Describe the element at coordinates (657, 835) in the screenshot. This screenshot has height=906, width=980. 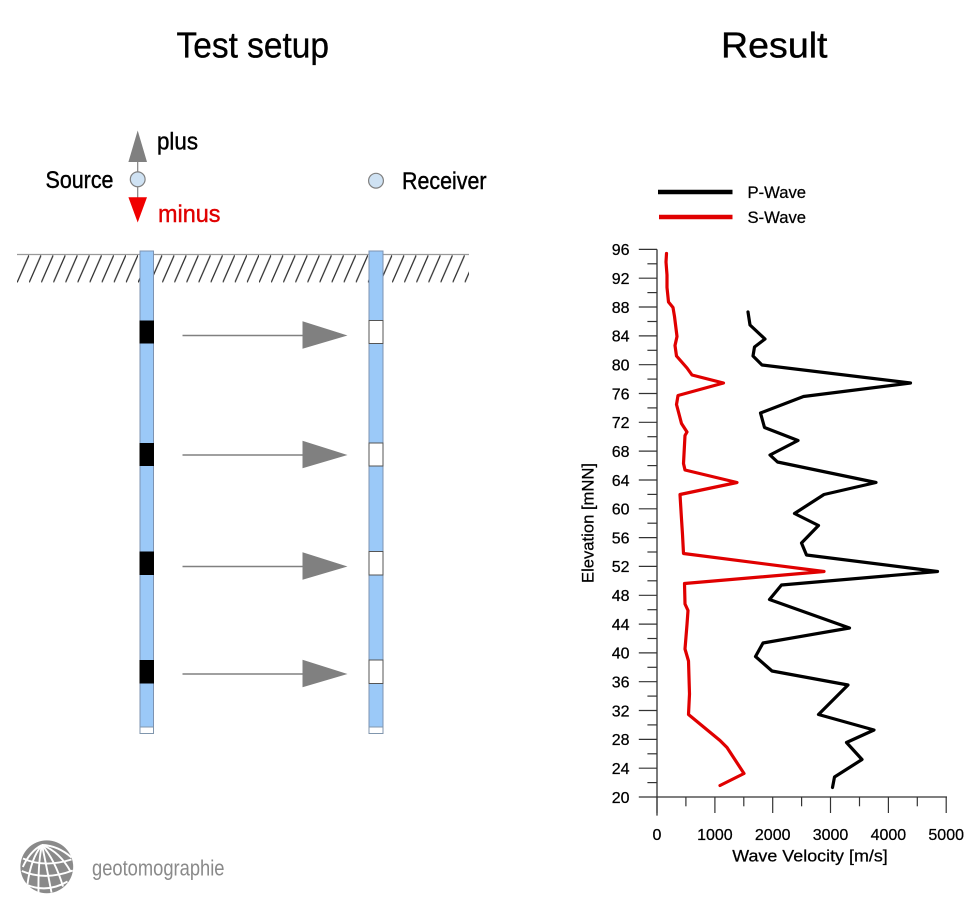
I see `svg-text: 0` at that location.